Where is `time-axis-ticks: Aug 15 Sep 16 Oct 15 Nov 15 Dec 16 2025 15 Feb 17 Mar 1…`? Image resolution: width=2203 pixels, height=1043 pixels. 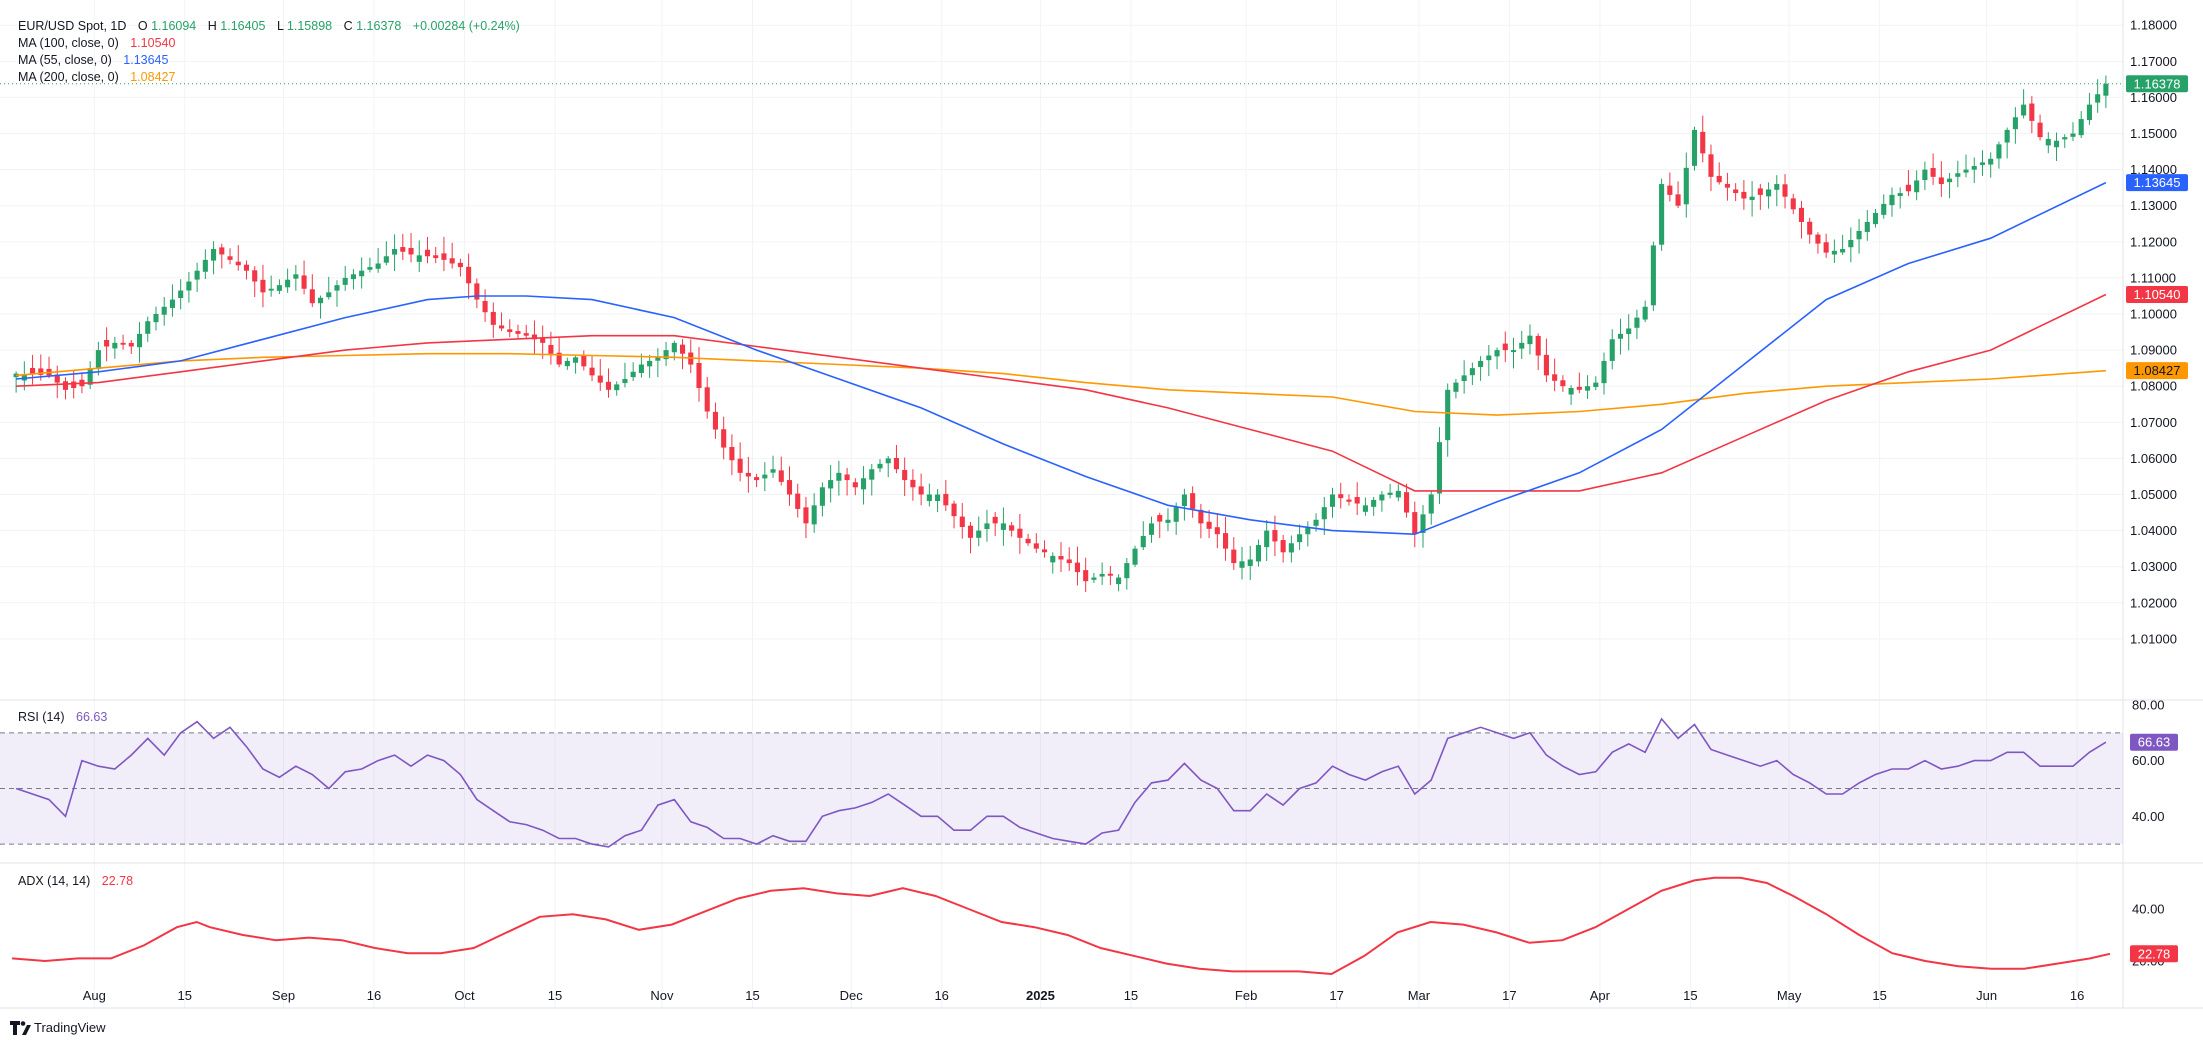 time-axis-ticks: Aug 15 Sep 16 Oct 15 Nov 15 Dec 16 2025 15 Feb 17 Mar 1… is located at coordinates (1084, 995).